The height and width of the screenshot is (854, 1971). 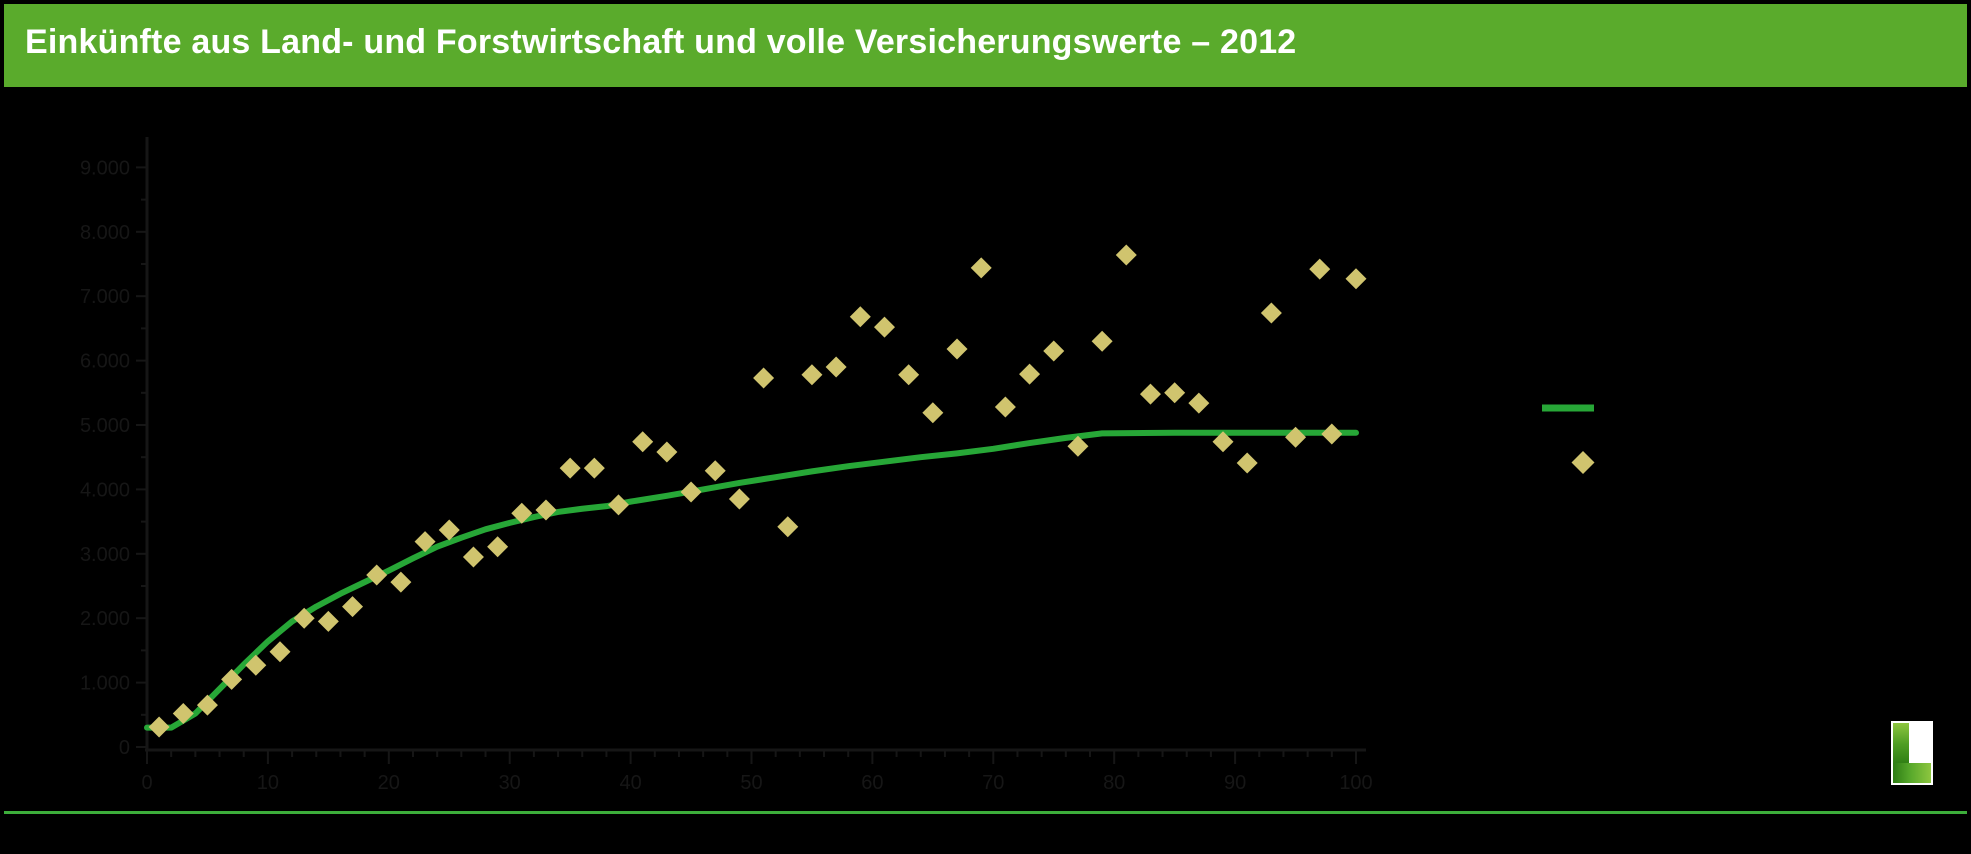 What do you see at coordinates (1912, 773) in the screenshot?
I see `logo-l-horizontal-bar` at bounding box center [1912, 773].